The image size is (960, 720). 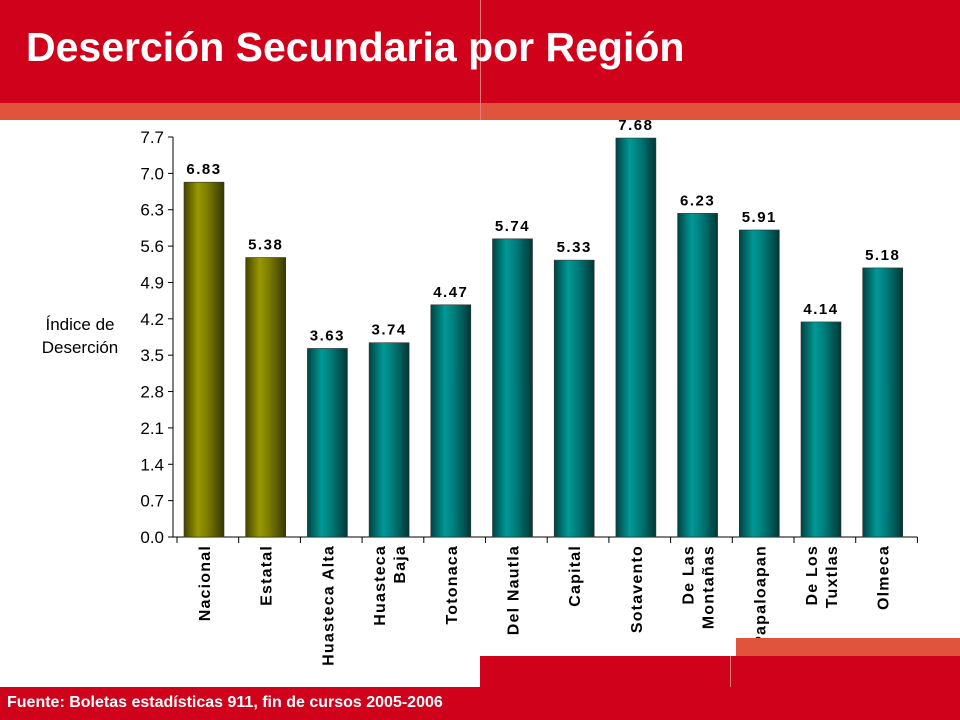 What do you see at coordinates (884, 577) in the screenshot?
I see `x-tick-label: Olmeca` at bounding box center [884, 577].